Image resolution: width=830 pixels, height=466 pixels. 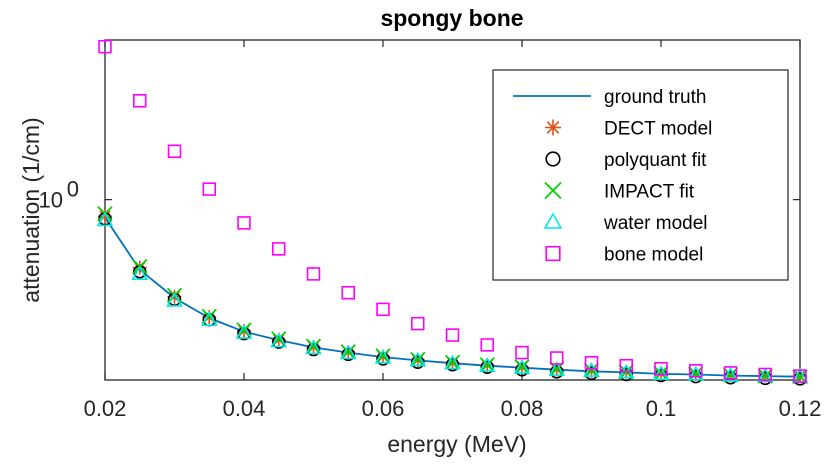 What do you see at coordinates (658, 129) in the screenshot?
I see `legend-label-dect-model: DECT model` at bounding box center [658, 129].